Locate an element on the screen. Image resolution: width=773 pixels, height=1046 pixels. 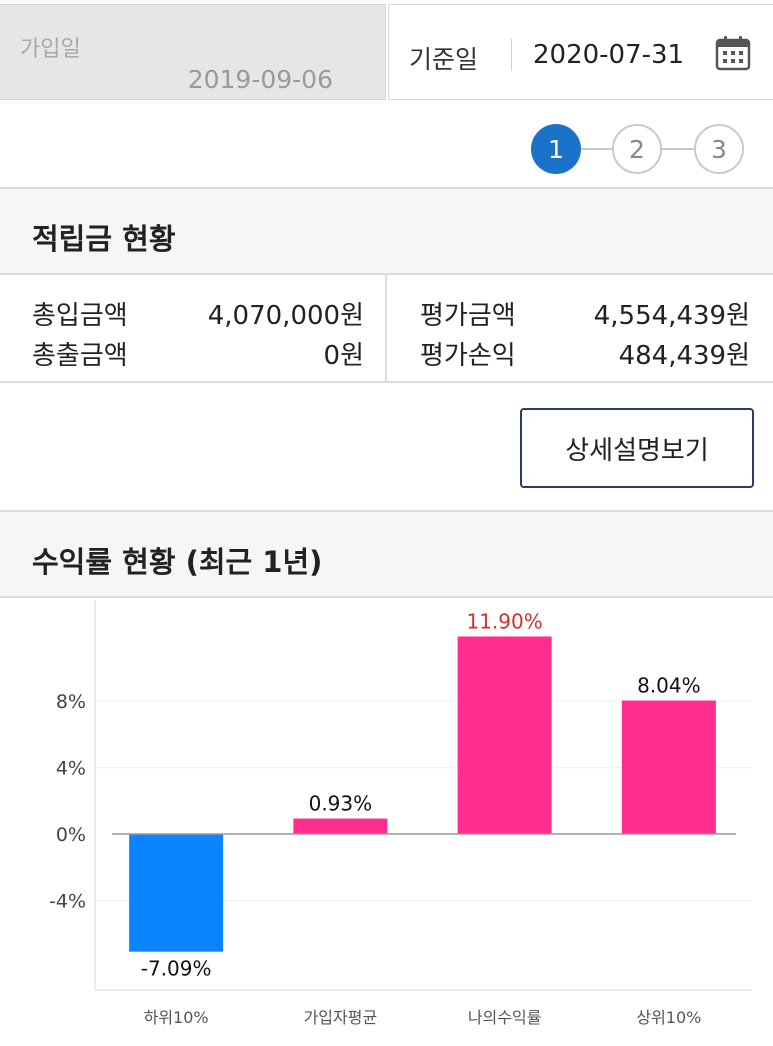
step-3: 3 is located at coordinates (719, 149).